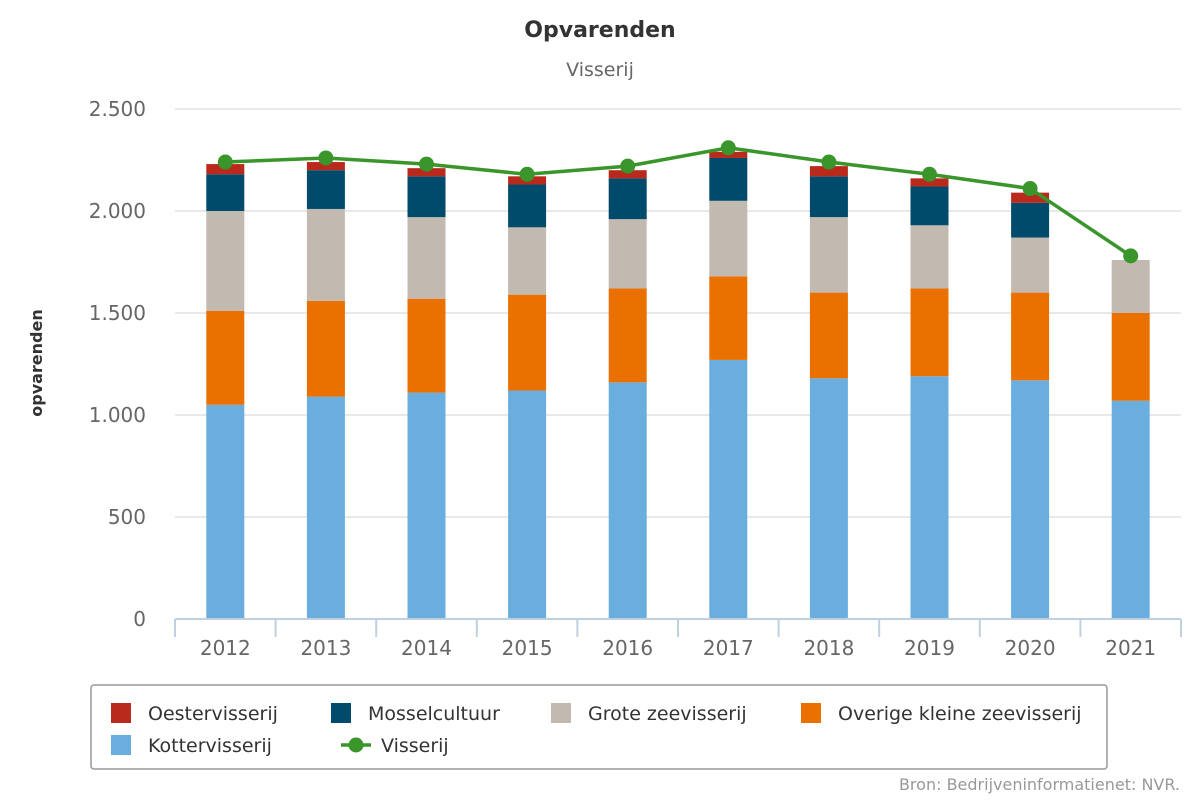 Image resolution: width=1200 pixels, height=800 pixels. Describe the element at coordinates (225, 192) in the screenshot. I see `bar-mosselcultuur-2012` at that location.